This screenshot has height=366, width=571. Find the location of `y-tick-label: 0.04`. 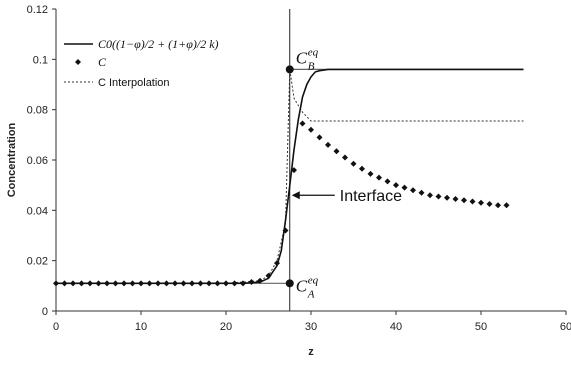

y-tick-label: 0.04 is located at coordinates (37, 211).